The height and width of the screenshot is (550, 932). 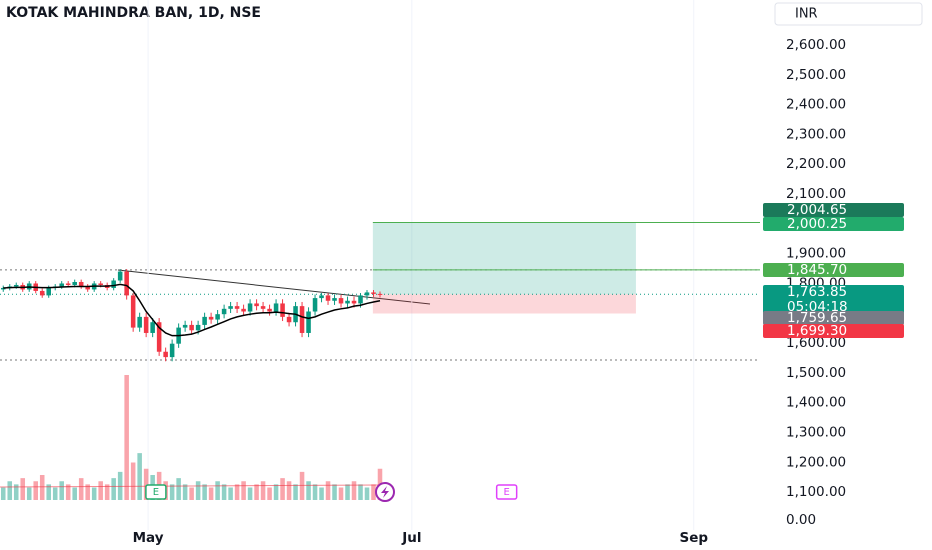 What do you see at coordinates (816, 254) in the screenshot?
I see `y-tick-label: 1,900.00` at bounding box center [816, 254].